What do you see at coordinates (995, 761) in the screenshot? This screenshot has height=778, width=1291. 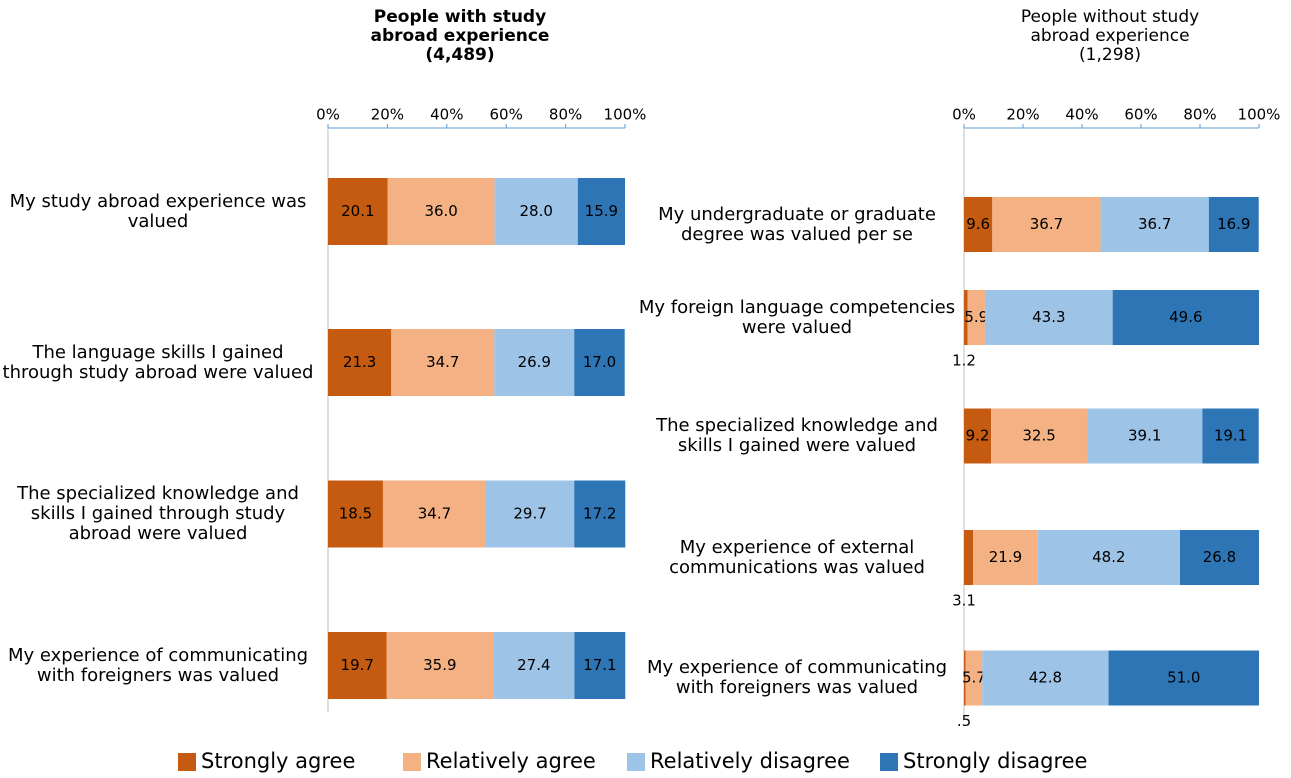 I see `legend-label: Strongly disagree` at bounding box center [995, 761].